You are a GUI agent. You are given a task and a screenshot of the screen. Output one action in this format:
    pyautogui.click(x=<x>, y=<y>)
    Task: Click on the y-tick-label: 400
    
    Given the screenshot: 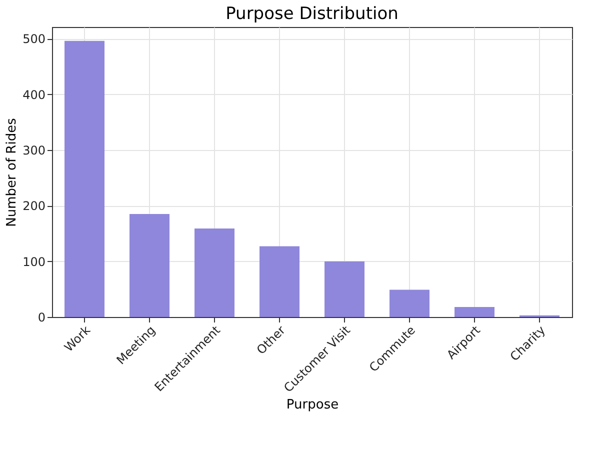 What is the action you would take?
    pyautogui.click(x=34, y=95)
    